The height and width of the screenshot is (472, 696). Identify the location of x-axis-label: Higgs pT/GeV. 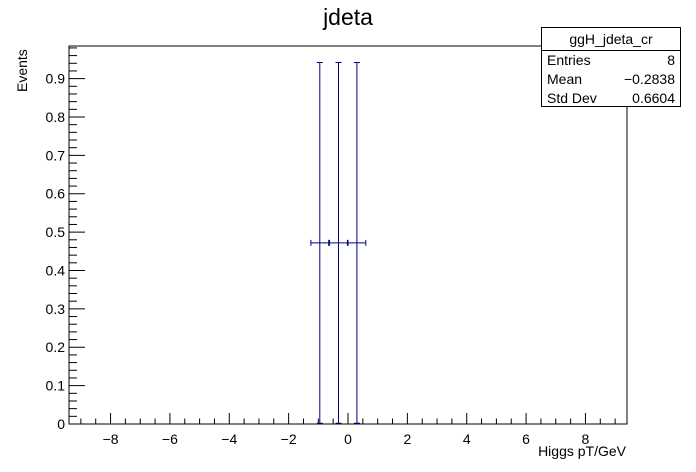
(582, 451).